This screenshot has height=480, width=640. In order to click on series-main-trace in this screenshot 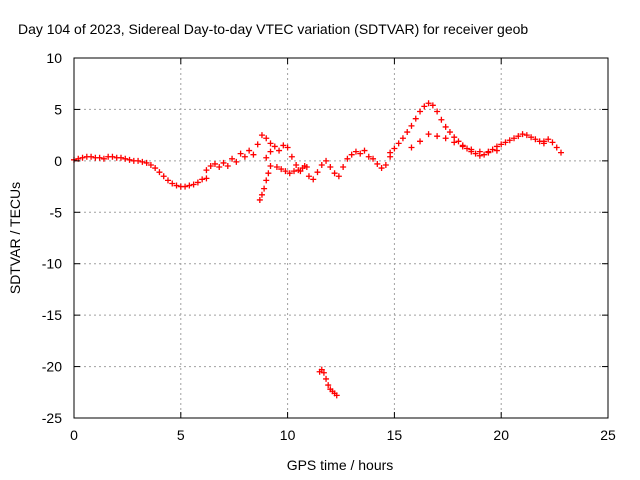, I will do `click(140, 171)`.